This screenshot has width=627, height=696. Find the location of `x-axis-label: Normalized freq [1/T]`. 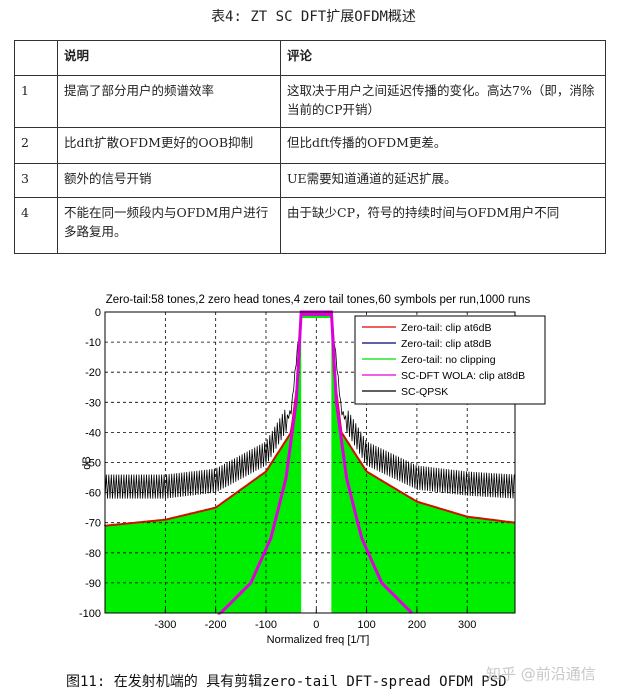

x-axis-label: Normalized freq [1/T] is located at coordinates (318, 640).